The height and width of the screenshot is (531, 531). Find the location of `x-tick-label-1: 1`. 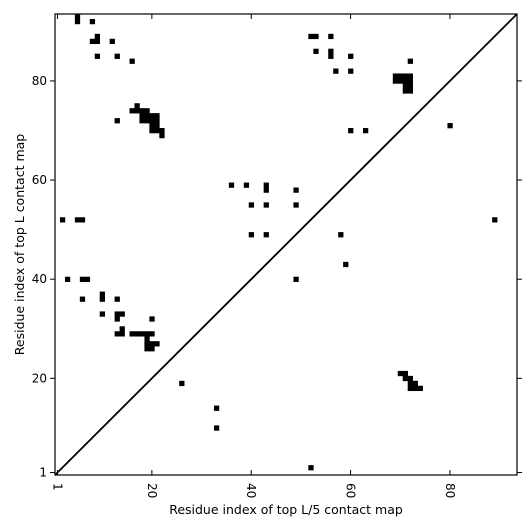

x-tick-label-1: 1 is located at coordinates (57, 487).